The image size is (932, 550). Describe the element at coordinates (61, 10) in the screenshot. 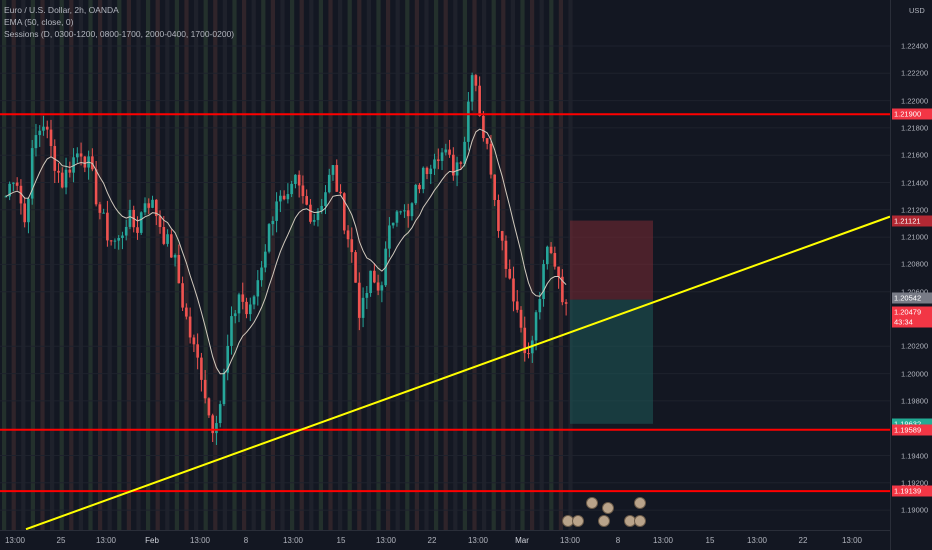

I see `symbol-title: Euro / U.S. Dollar, 2h, OANDA` at that location.